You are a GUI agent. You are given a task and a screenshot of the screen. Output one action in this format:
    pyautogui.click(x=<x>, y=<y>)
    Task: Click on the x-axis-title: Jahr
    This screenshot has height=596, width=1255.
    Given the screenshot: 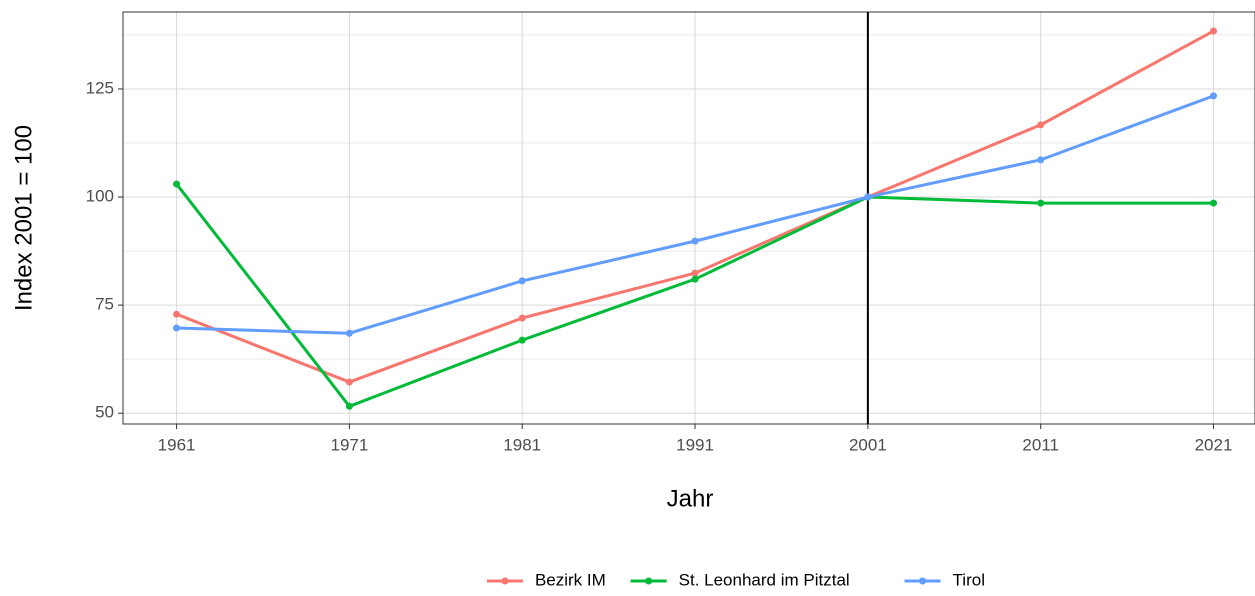 What is the action you would take?
    pyautogui.click(x=690, y=498)
    